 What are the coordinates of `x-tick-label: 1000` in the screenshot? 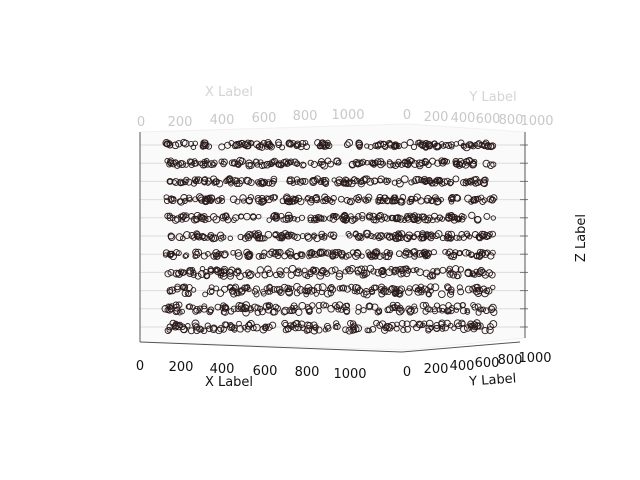 It's located at (349, 374).